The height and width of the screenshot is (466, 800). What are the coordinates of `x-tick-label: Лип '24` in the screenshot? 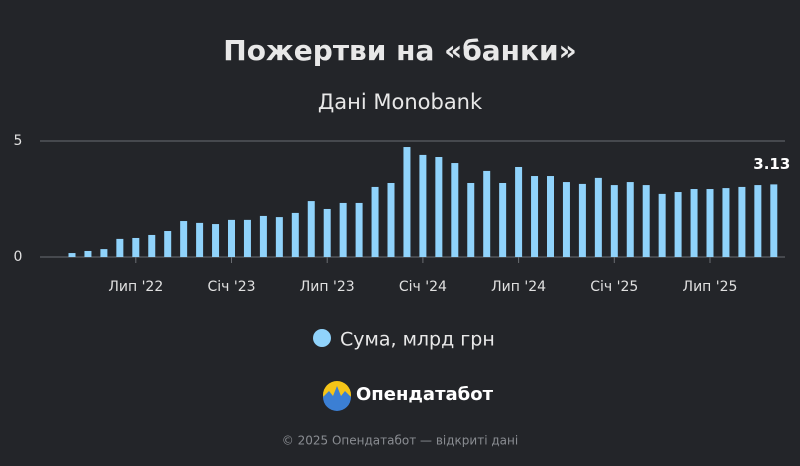 It's located at (518, 287).